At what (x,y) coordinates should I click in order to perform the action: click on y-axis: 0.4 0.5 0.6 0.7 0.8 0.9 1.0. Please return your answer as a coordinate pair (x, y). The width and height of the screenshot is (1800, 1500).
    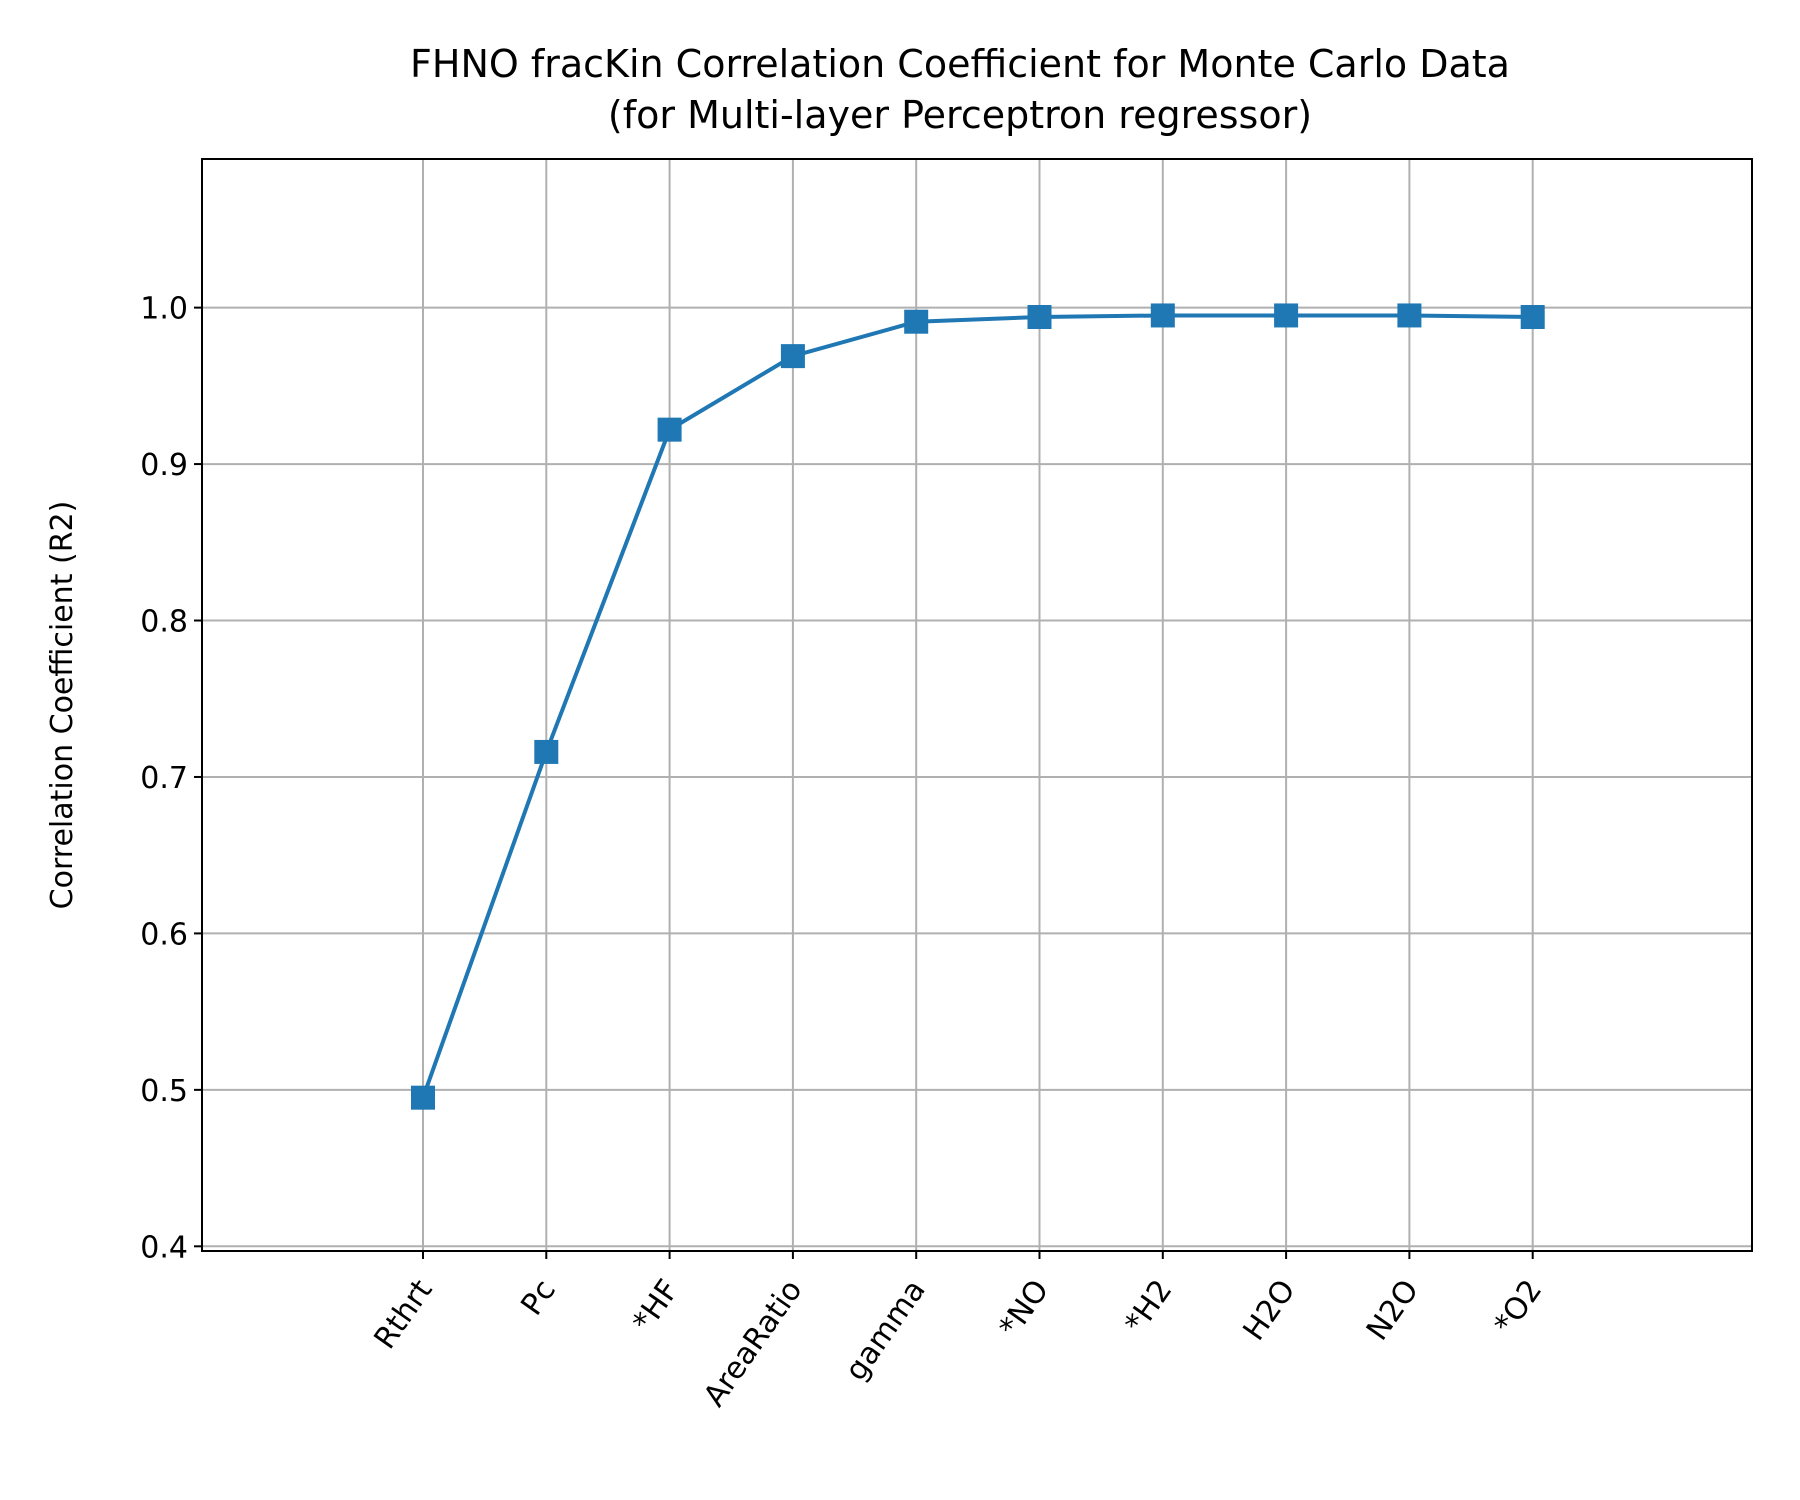
    Looking at the image, I should click on (171, 778).